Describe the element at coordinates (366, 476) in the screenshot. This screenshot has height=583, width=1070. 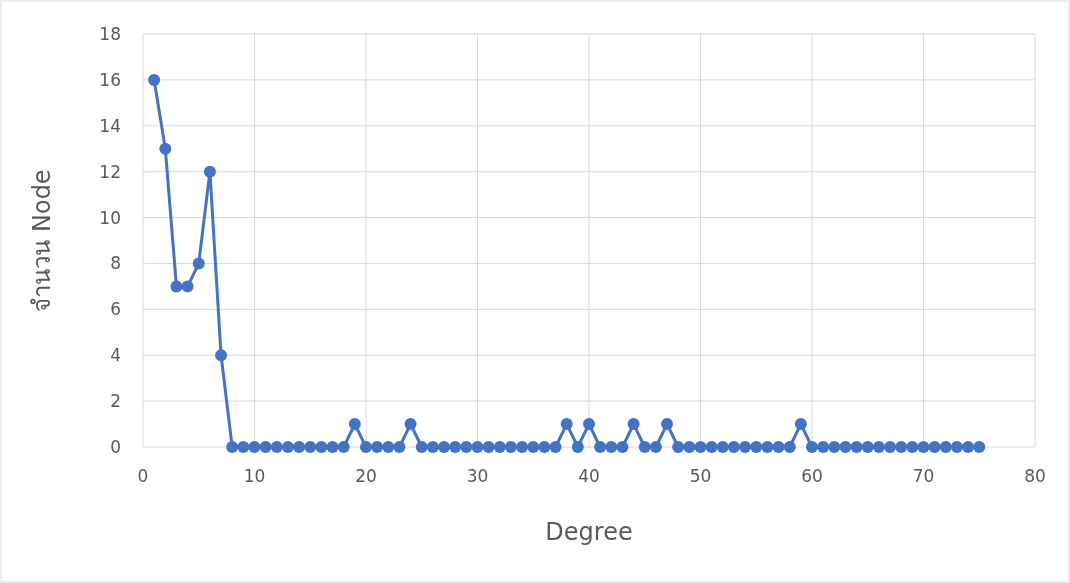
I see `x-tick-label: 20` at that location.